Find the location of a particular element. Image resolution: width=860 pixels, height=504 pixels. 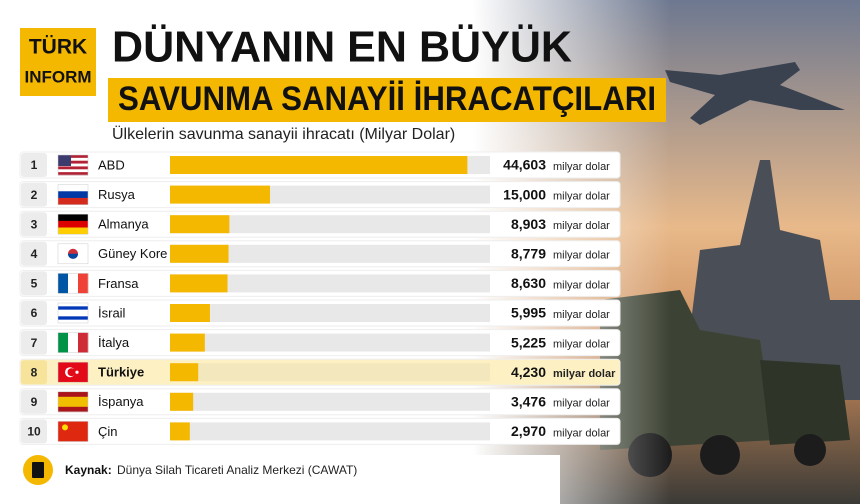

rank: 6 is located at coordinates (34, 313).